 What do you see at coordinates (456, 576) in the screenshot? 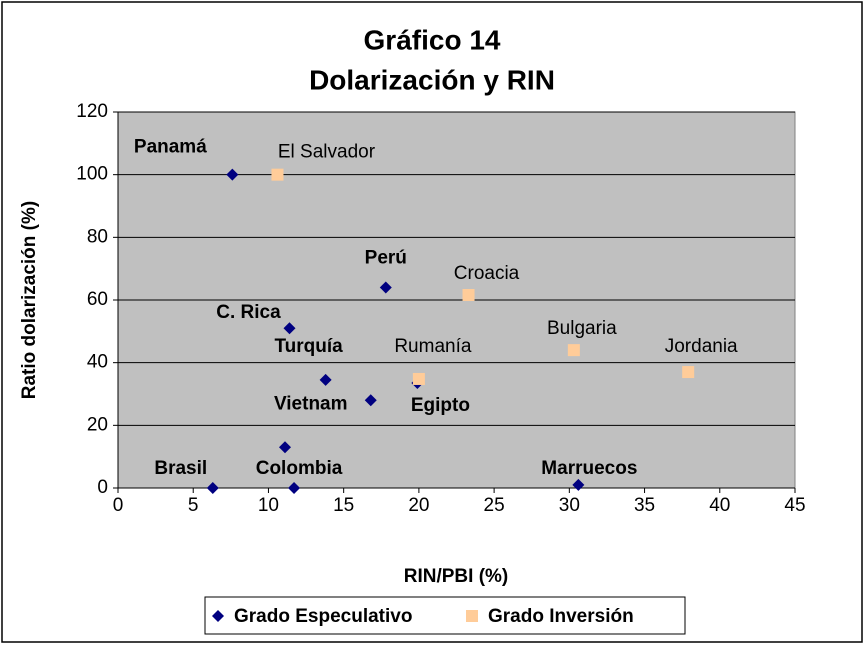
I see `x-axis-title: RIN/PBI (%)` at bounding box center [456, 576].